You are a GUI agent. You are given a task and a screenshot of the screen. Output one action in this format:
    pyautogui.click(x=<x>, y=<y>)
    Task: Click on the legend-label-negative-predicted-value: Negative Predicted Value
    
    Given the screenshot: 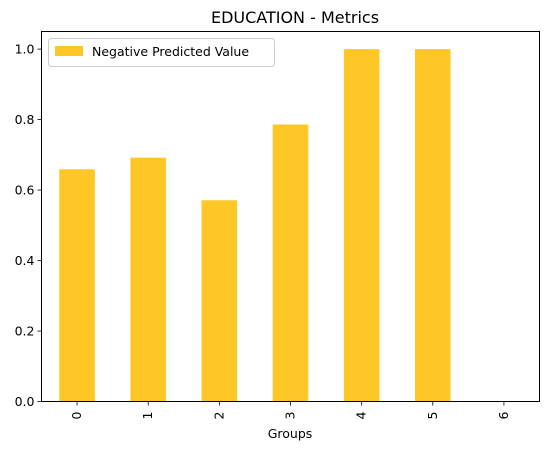 What is the action you would take?
    pyautogui.click(x=170, y=51)
    